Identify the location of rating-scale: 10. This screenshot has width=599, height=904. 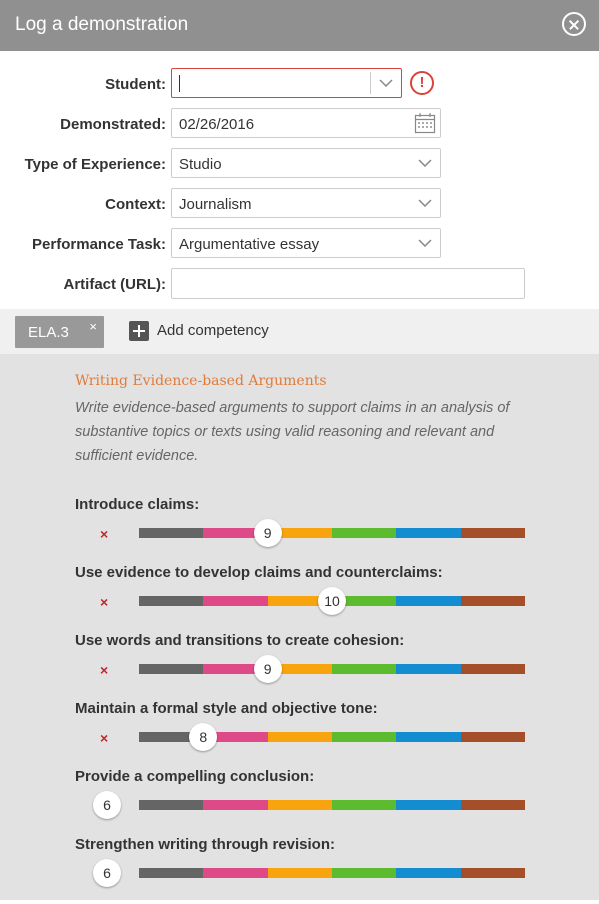
(332, 601).